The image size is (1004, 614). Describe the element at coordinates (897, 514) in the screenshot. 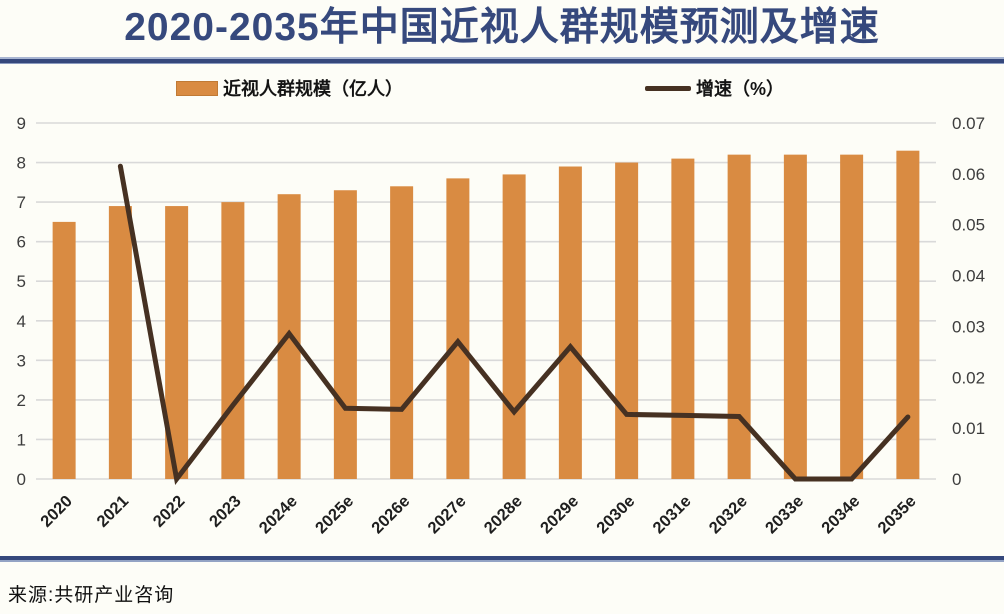

I see `x-axis-label: 2035e` at that location.